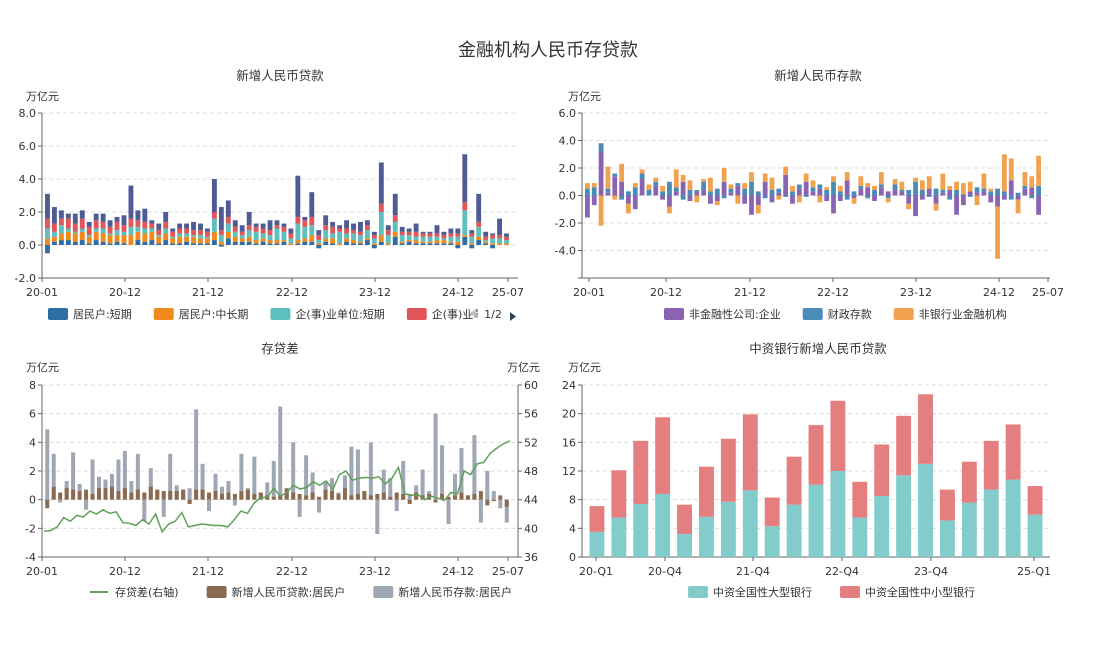 This screenshot has width=1097, height=650. Describe the element at coordinates (339, 314) in the screenshot. I see `legend-label: 企(事)业单位:短期` at that location.